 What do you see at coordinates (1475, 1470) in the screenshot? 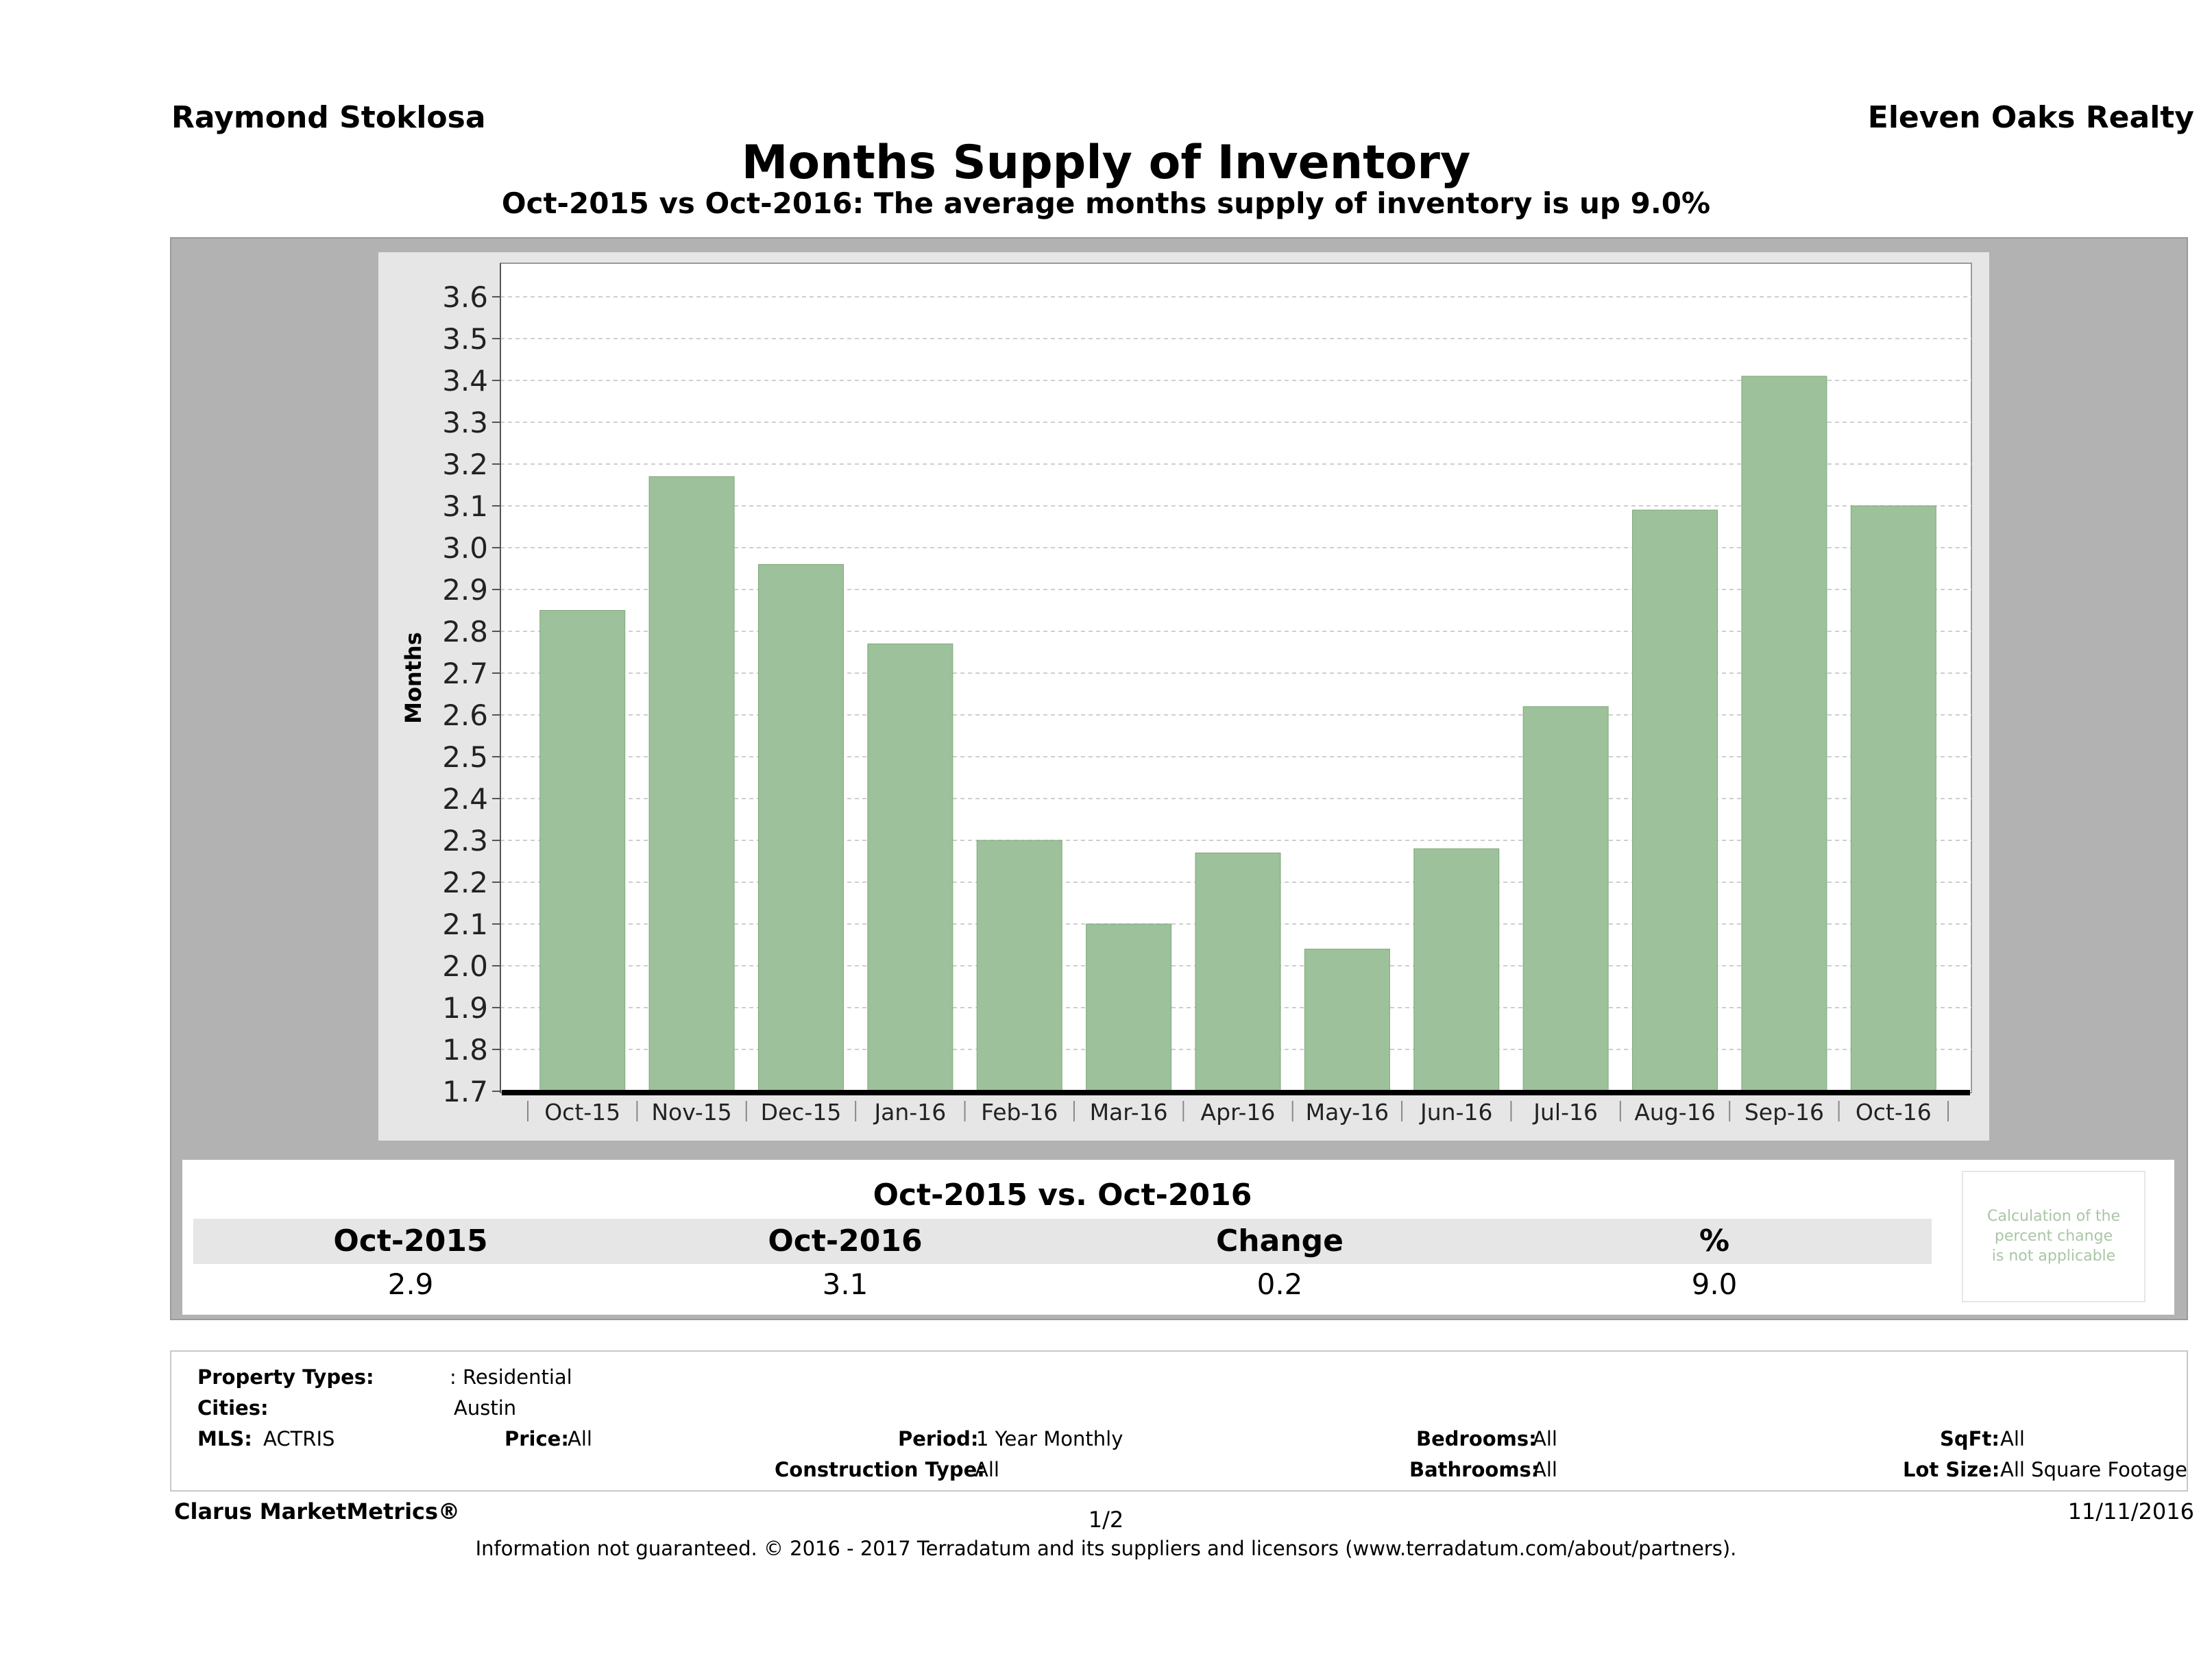
I see `bathrooms-label: Bathrooms:` at bounding box center [1475, 1470].